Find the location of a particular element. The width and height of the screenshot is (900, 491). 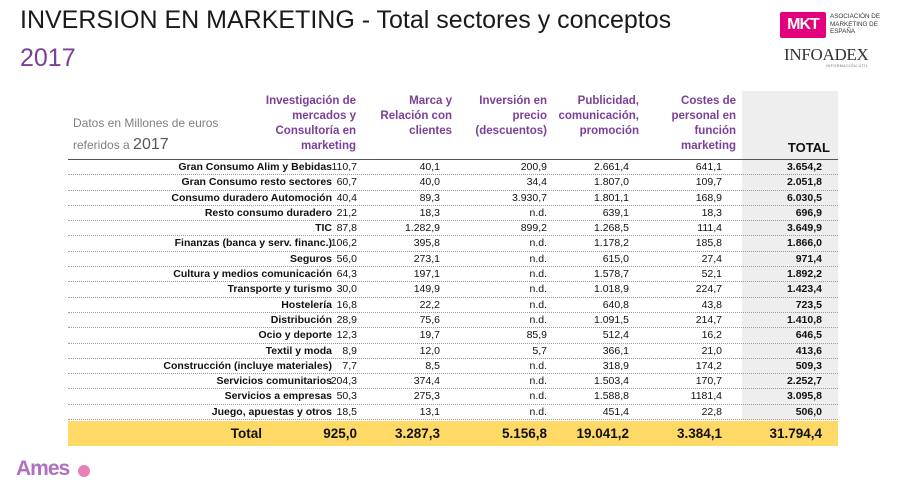

cell-total: 2.252,7 is located at coordinates (804, 381).